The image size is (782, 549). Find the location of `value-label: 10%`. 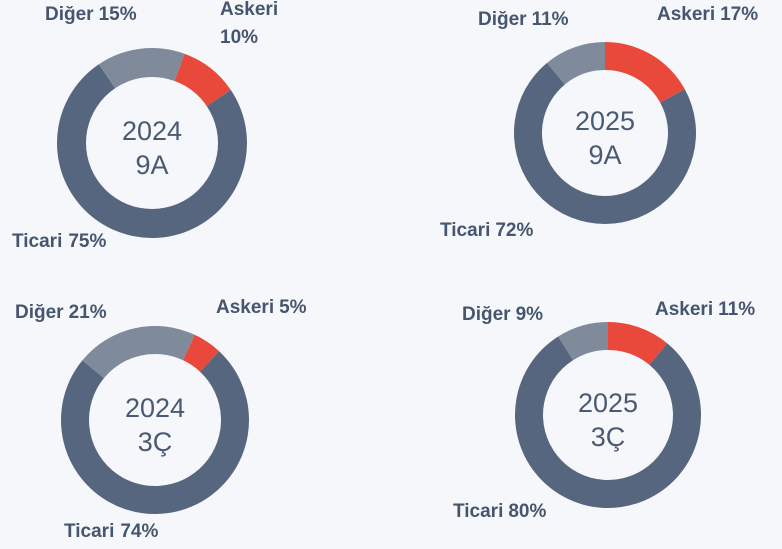

value-label: 10% is located at coordinates (239, 37).